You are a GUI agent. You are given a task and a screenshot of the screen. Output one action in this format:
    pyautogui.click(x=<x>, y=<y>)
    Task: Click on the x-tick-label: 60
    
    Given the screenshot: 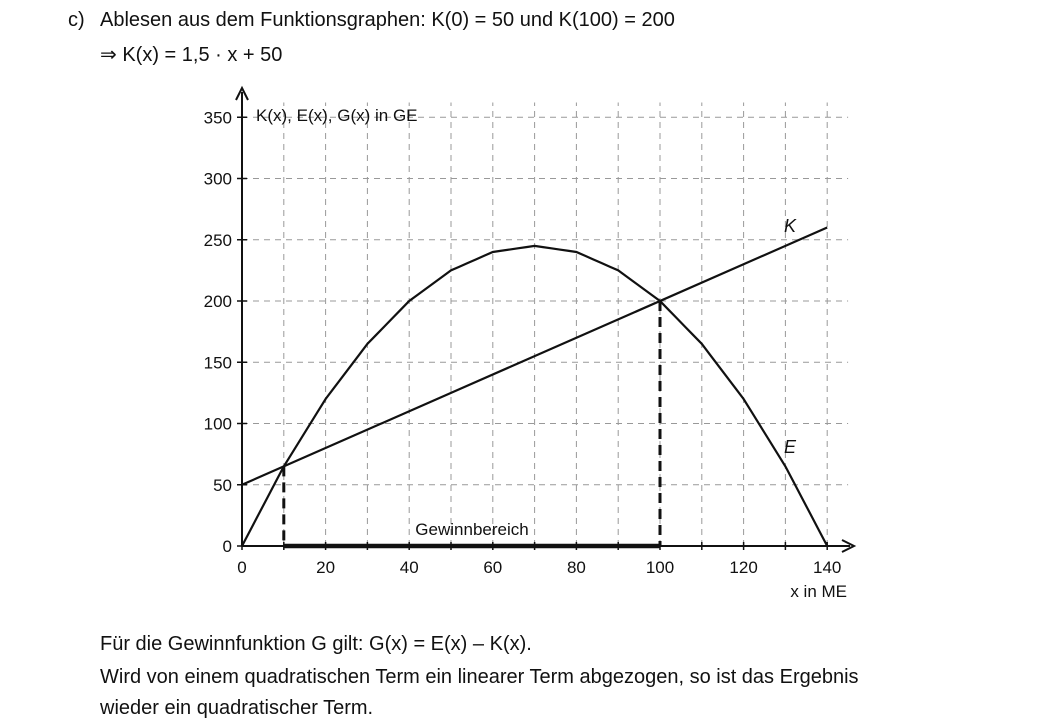 What is the action you would take?
    pyautogui.click(x=492, y=567)
    